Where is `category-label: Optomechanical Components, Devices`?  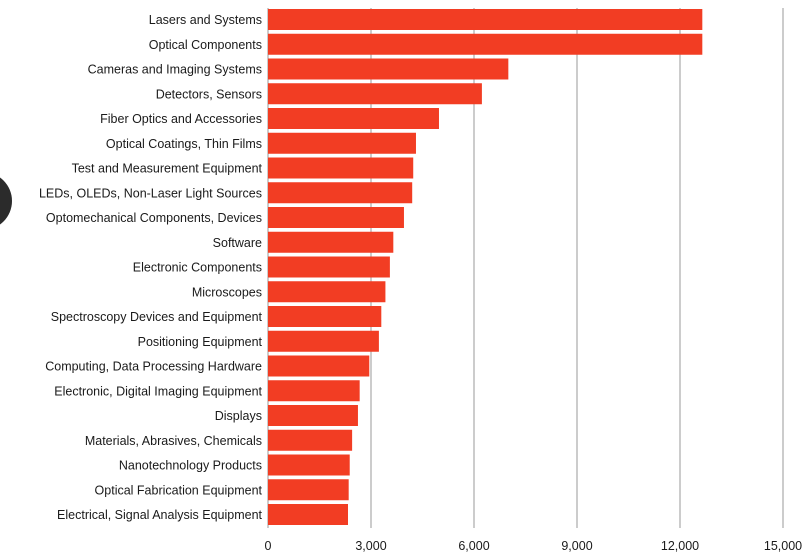 category-label: Optomechanical Components, Devices is located at coordinates (154, 218).